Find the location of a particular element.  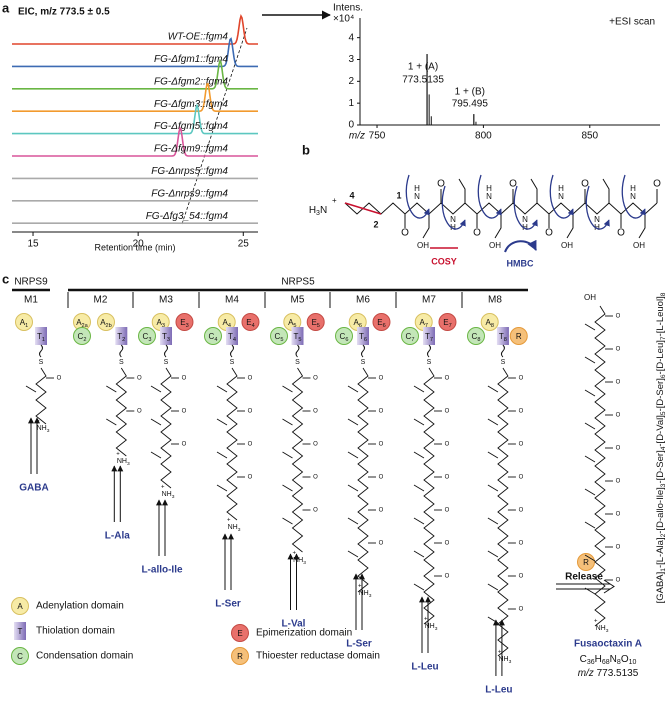

x-tick-label: 20 is located at coordinates (139, 244).